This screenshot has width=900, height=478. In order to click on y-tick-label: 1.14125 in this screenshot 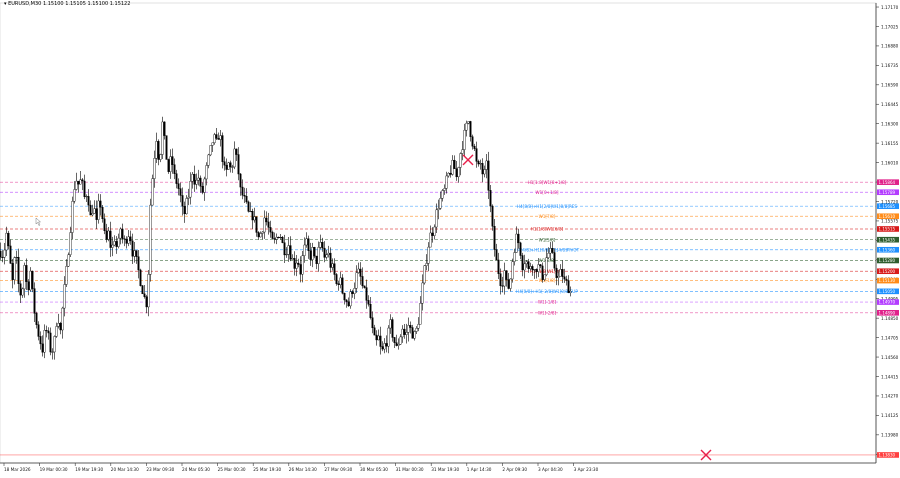, I will do `click(890, 415)`.